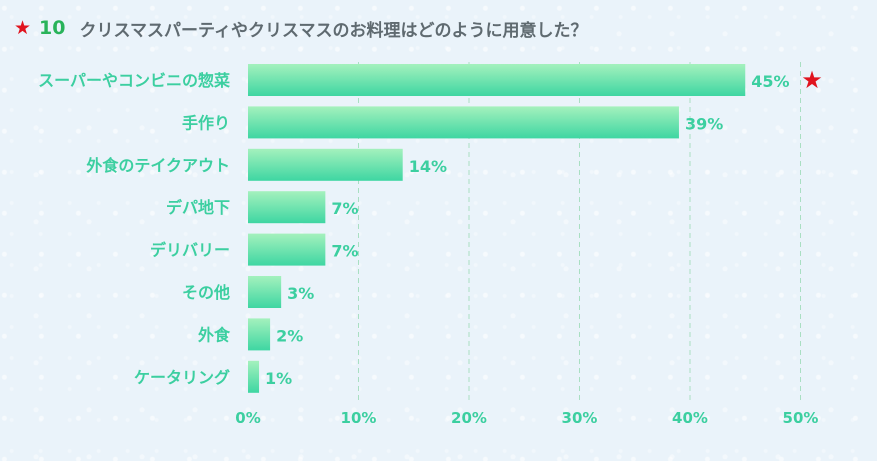  What do you see at coordinates (157, 165) in the screenshot?
I see `category-label: 外食のテイクアウト` at bounding box center [157, 165].